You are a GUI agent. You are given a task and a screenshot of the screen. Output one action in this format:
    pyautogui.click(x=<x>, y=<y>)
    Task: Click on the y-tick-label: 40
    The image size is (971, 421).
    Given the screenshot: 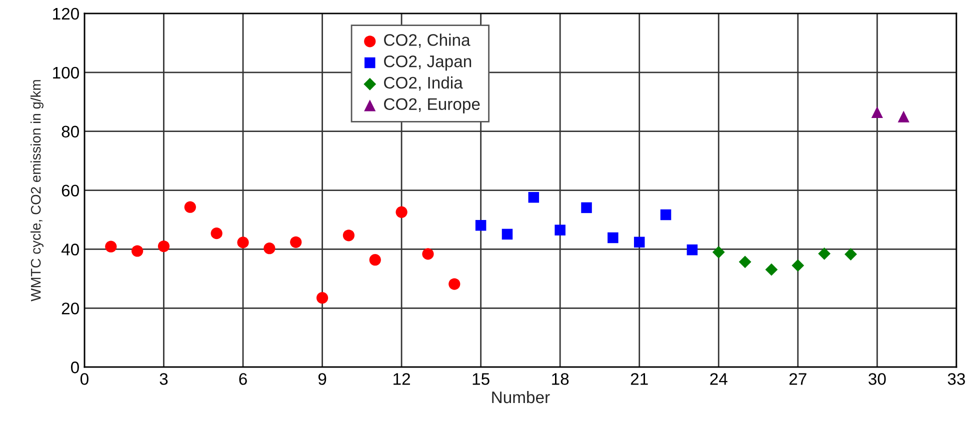 What is the action you would take?
    pyautogui.click(x=70, y=250)
    